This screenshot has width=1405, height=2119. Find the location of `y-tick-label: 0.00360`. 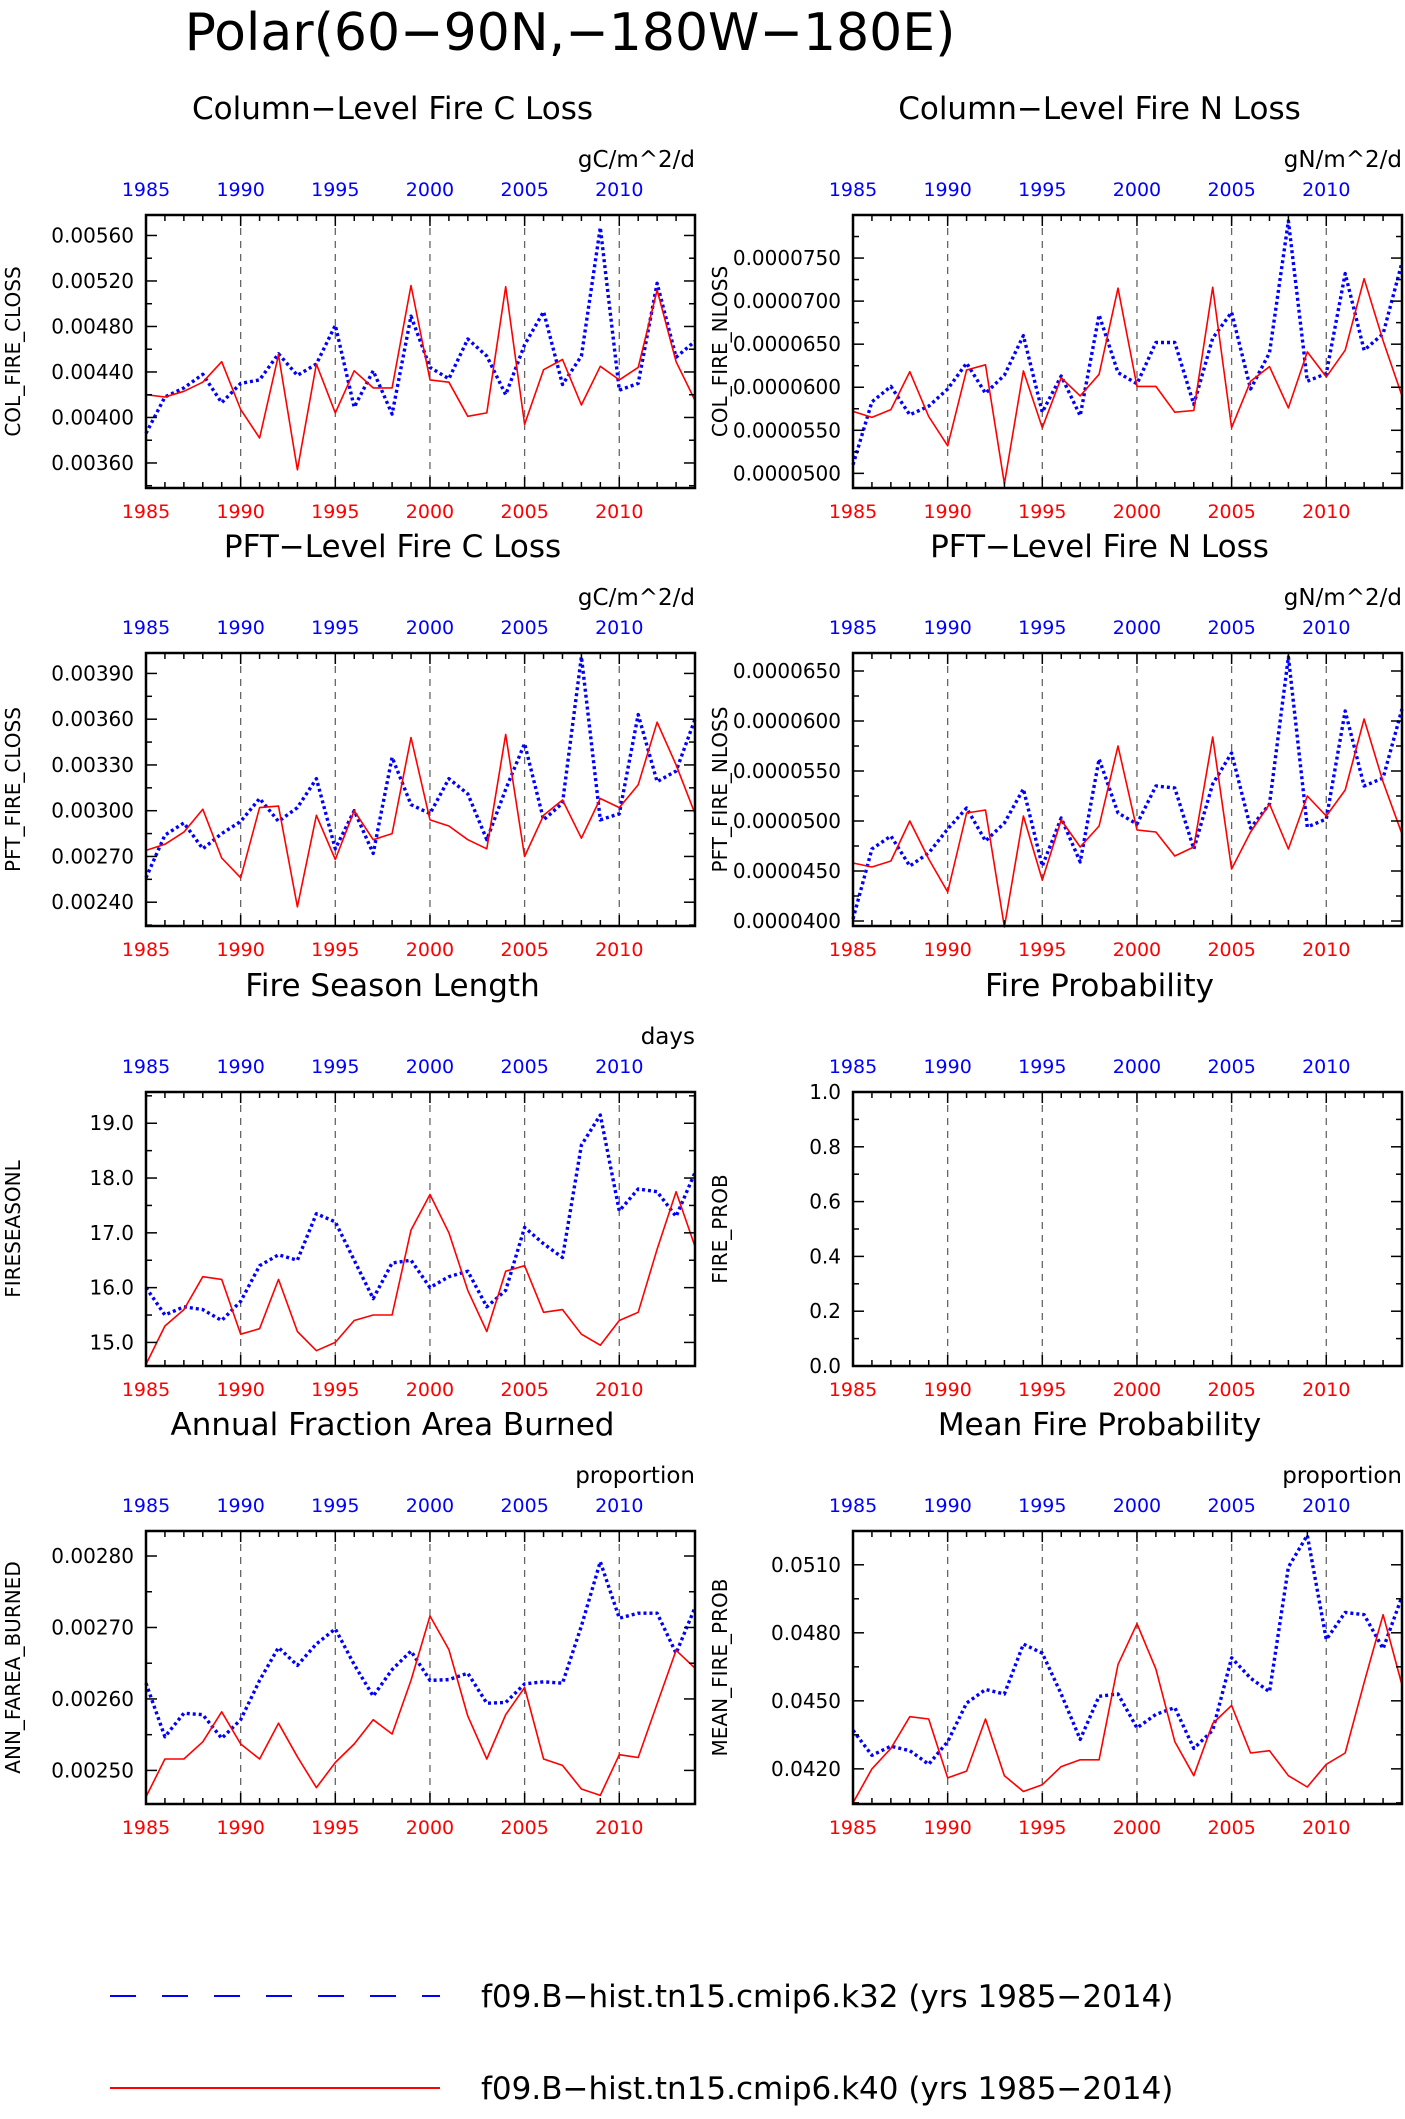

y-tick-label: 0.00360 is located at coordinates (92, 463).